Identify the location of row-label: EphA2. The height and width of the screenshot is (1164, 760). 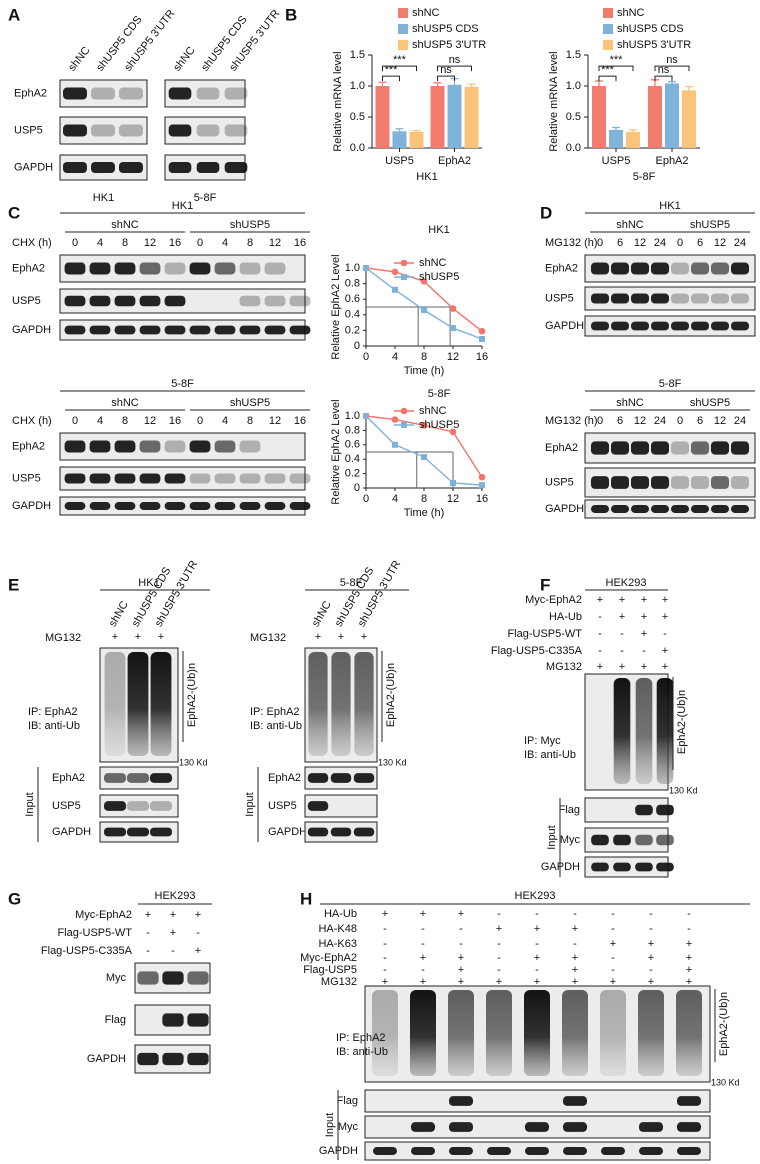
(68, 778).